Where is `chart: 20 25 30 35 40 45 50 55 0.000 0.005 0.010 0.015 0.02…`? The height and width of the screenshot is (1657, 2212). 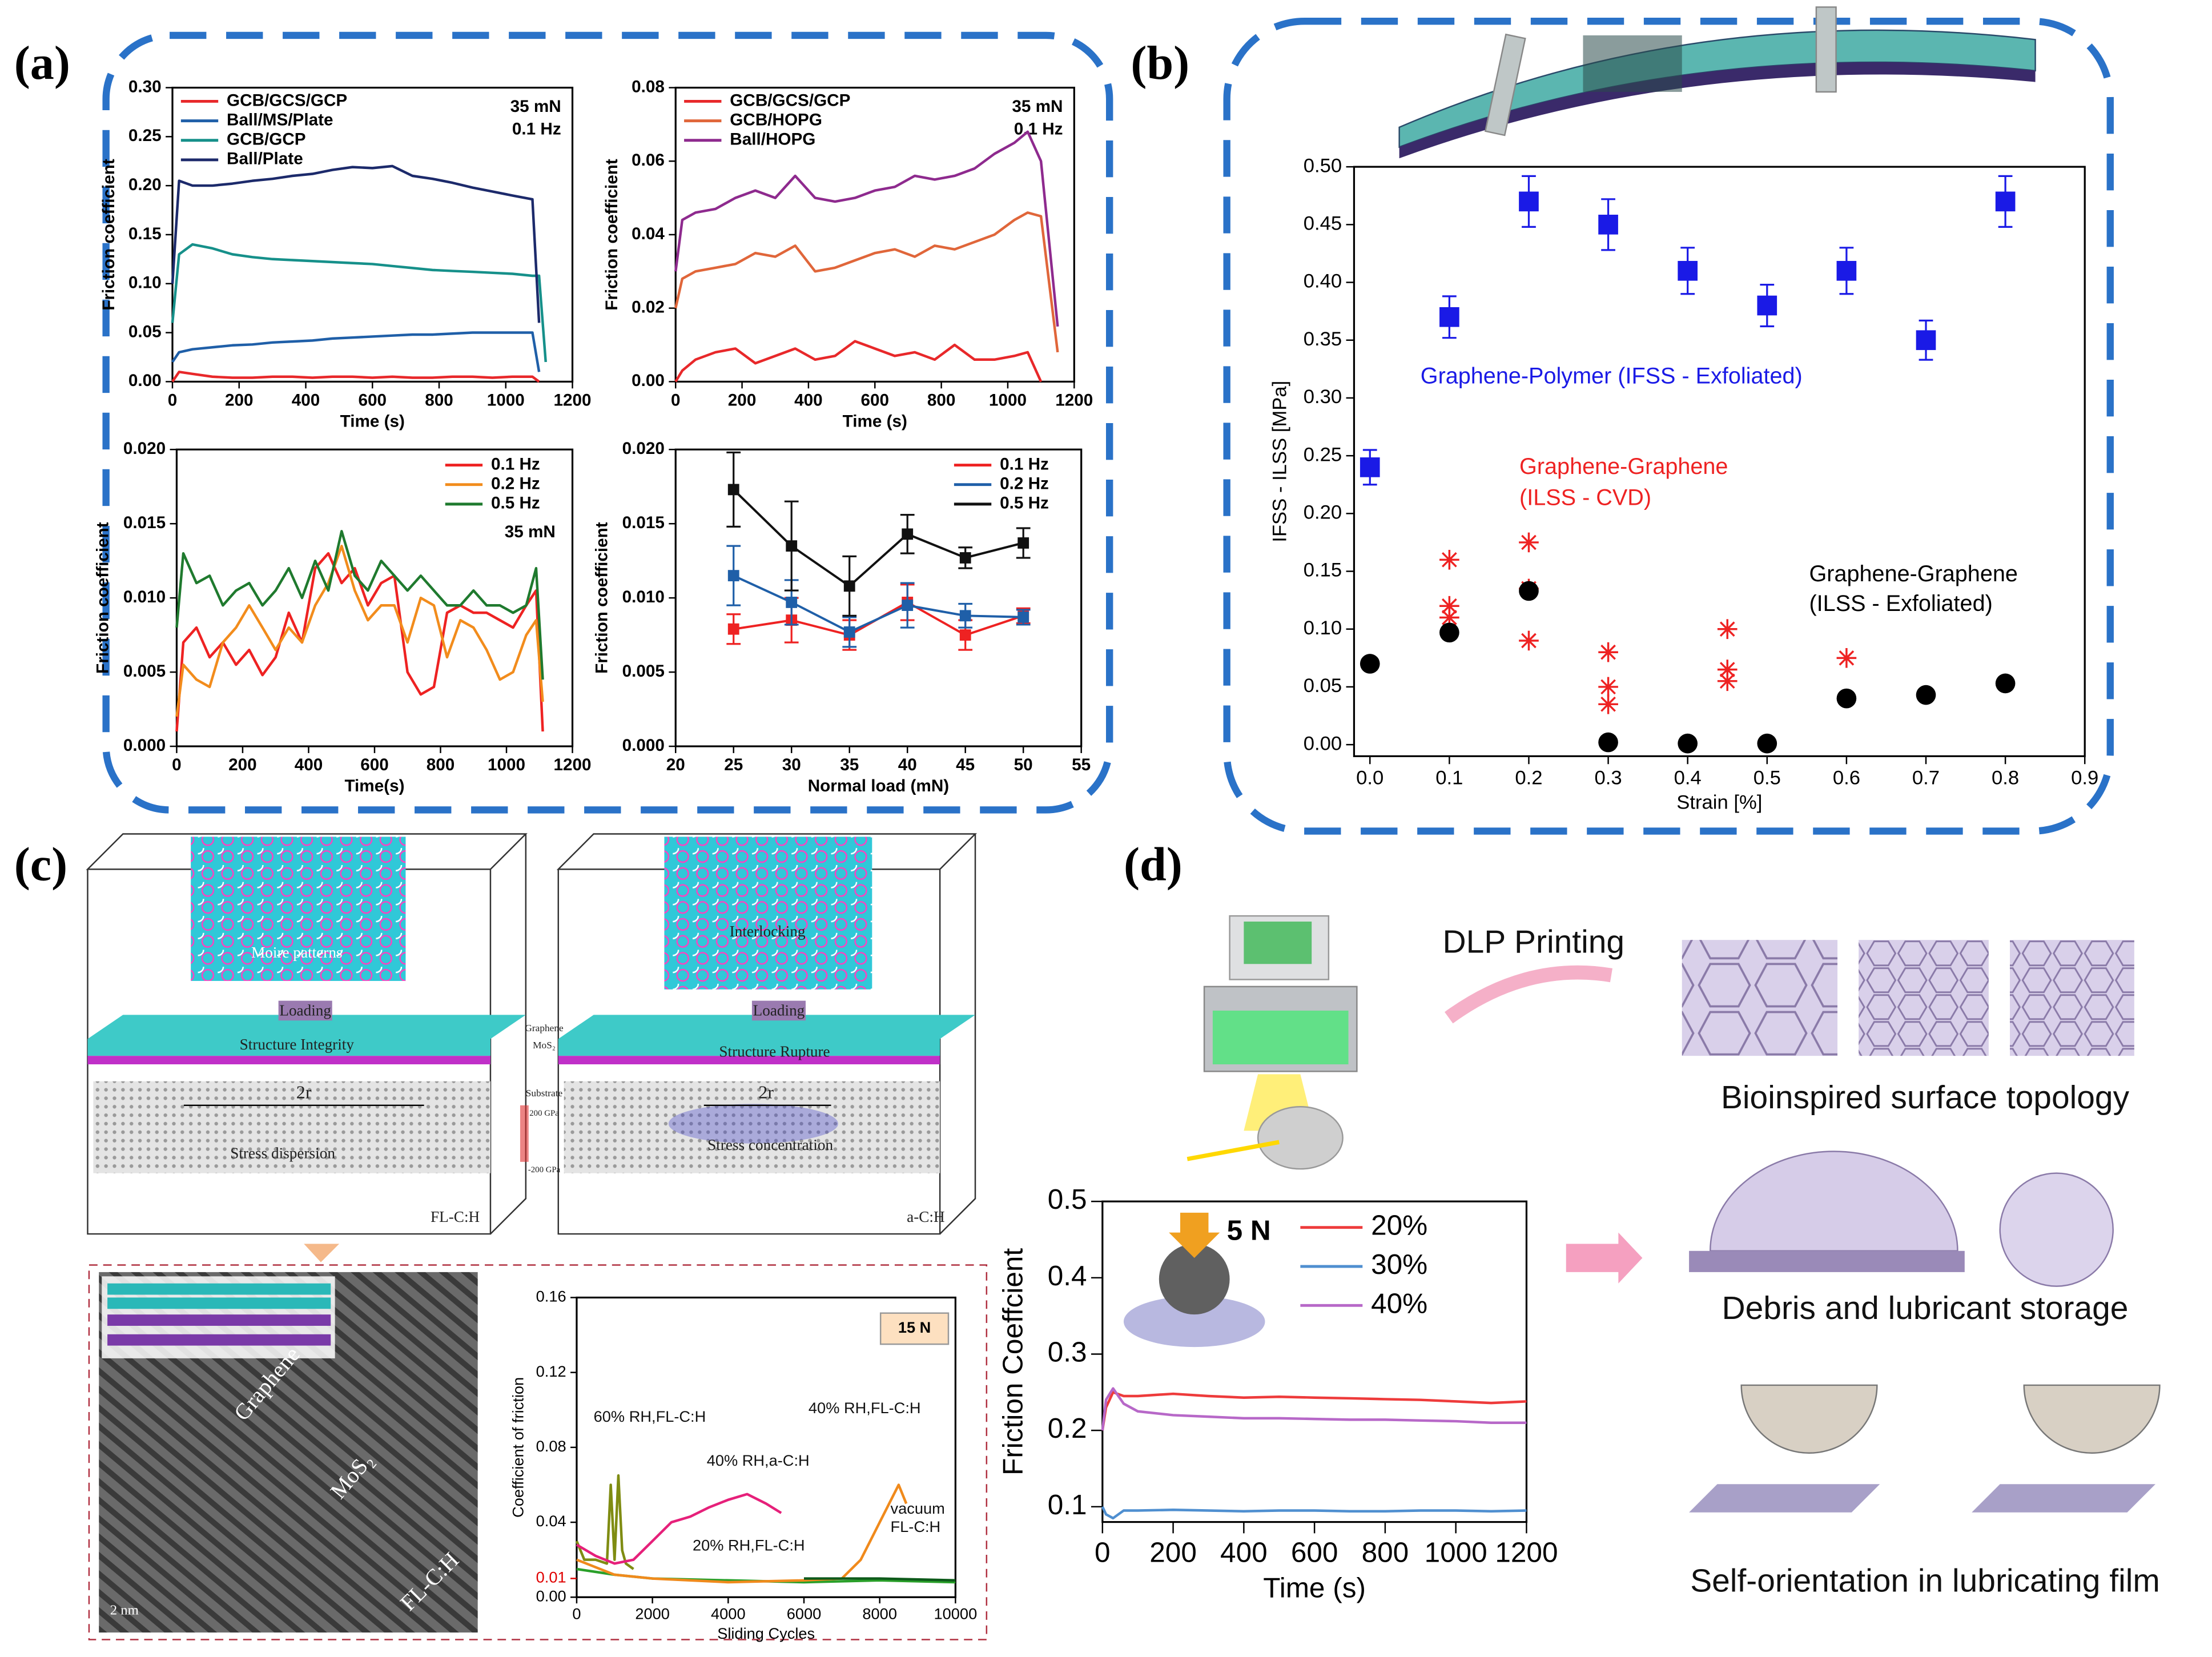
chart: 20 25 30 35 40 45 50 55 0.000 0.005 0.010 0.015 0.02… is located at coordinates (841, 617).